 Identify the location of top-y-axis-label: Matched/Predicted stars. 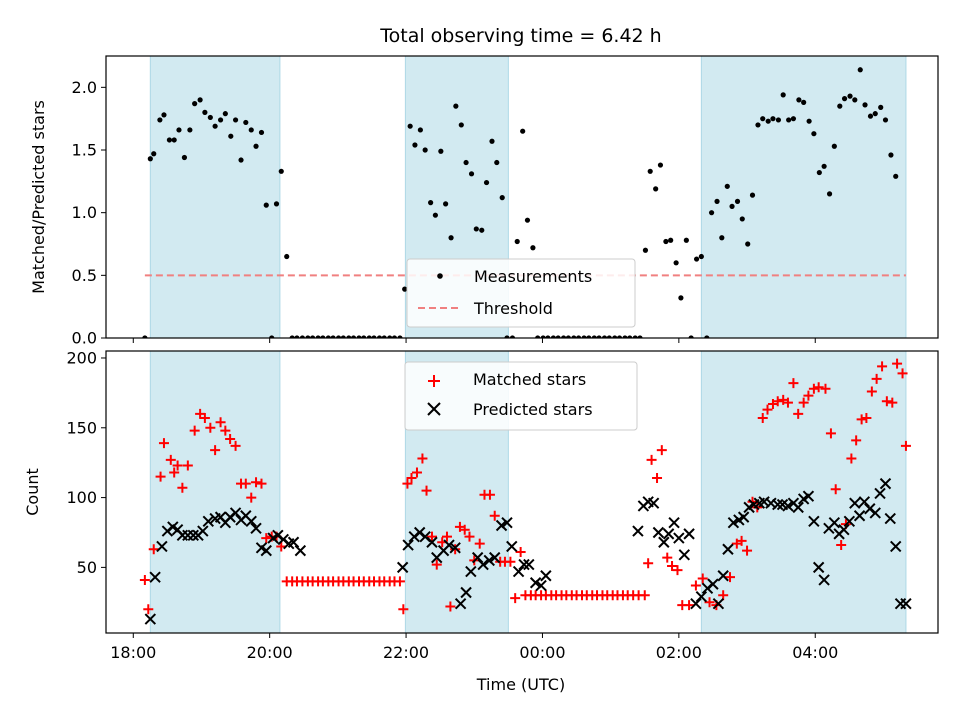
(38, 197).